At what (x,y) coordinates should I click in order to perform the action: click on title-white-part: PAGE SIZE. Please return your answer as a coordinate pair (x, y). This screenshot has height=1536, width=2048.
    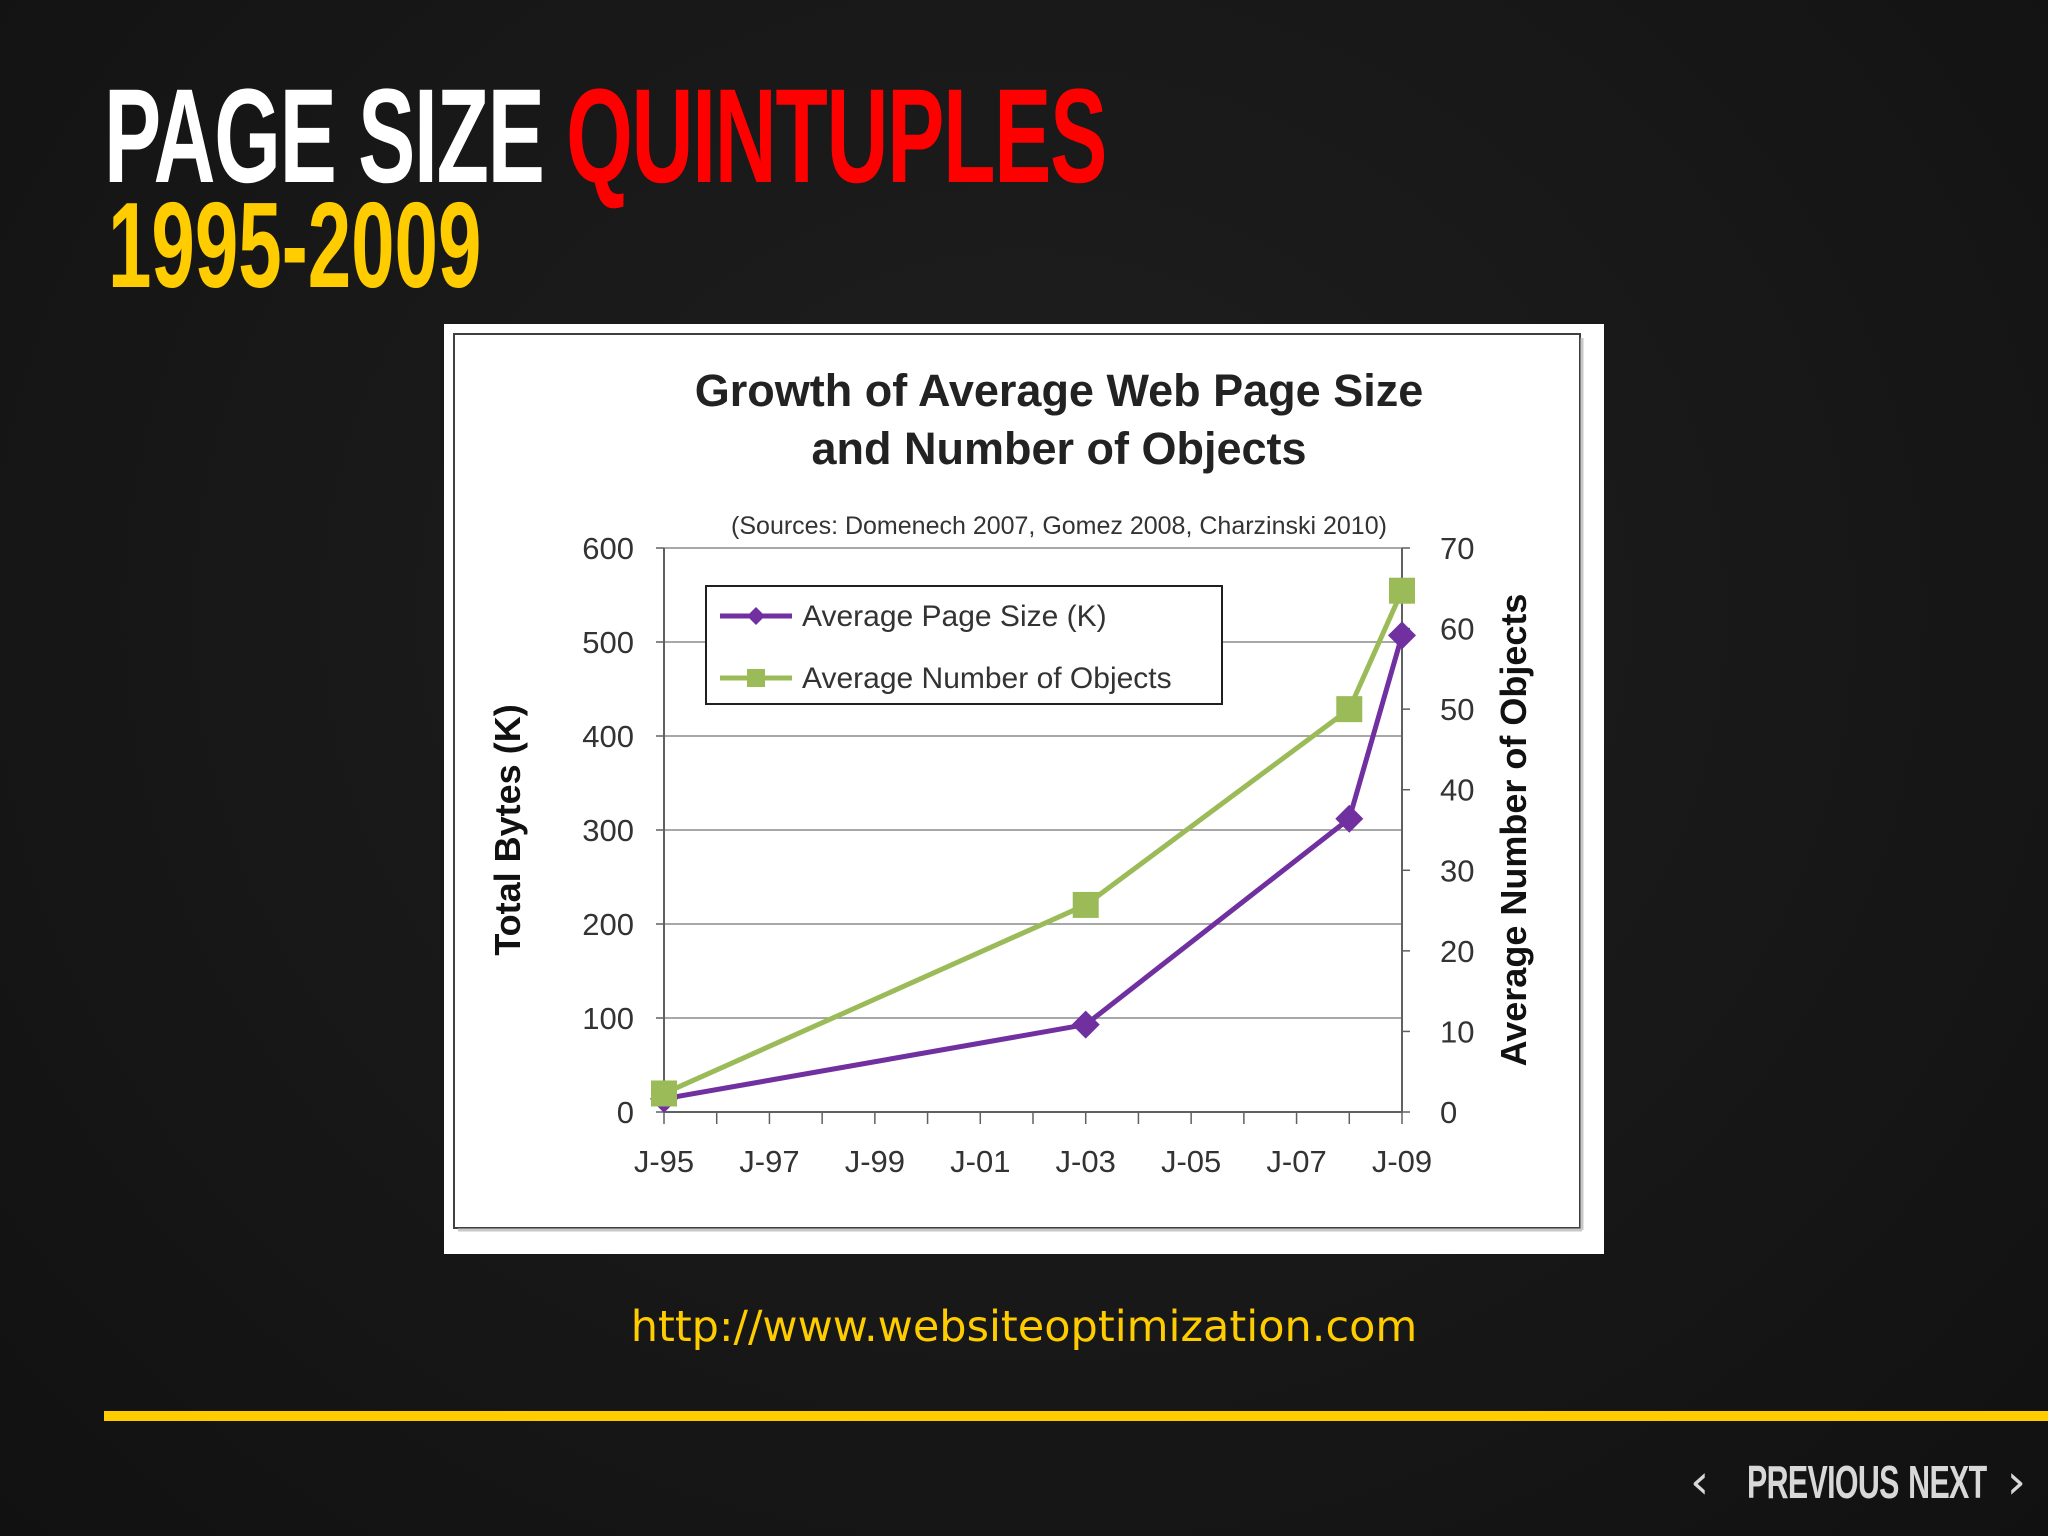
    Looking at the image, I should click on (324, 136).